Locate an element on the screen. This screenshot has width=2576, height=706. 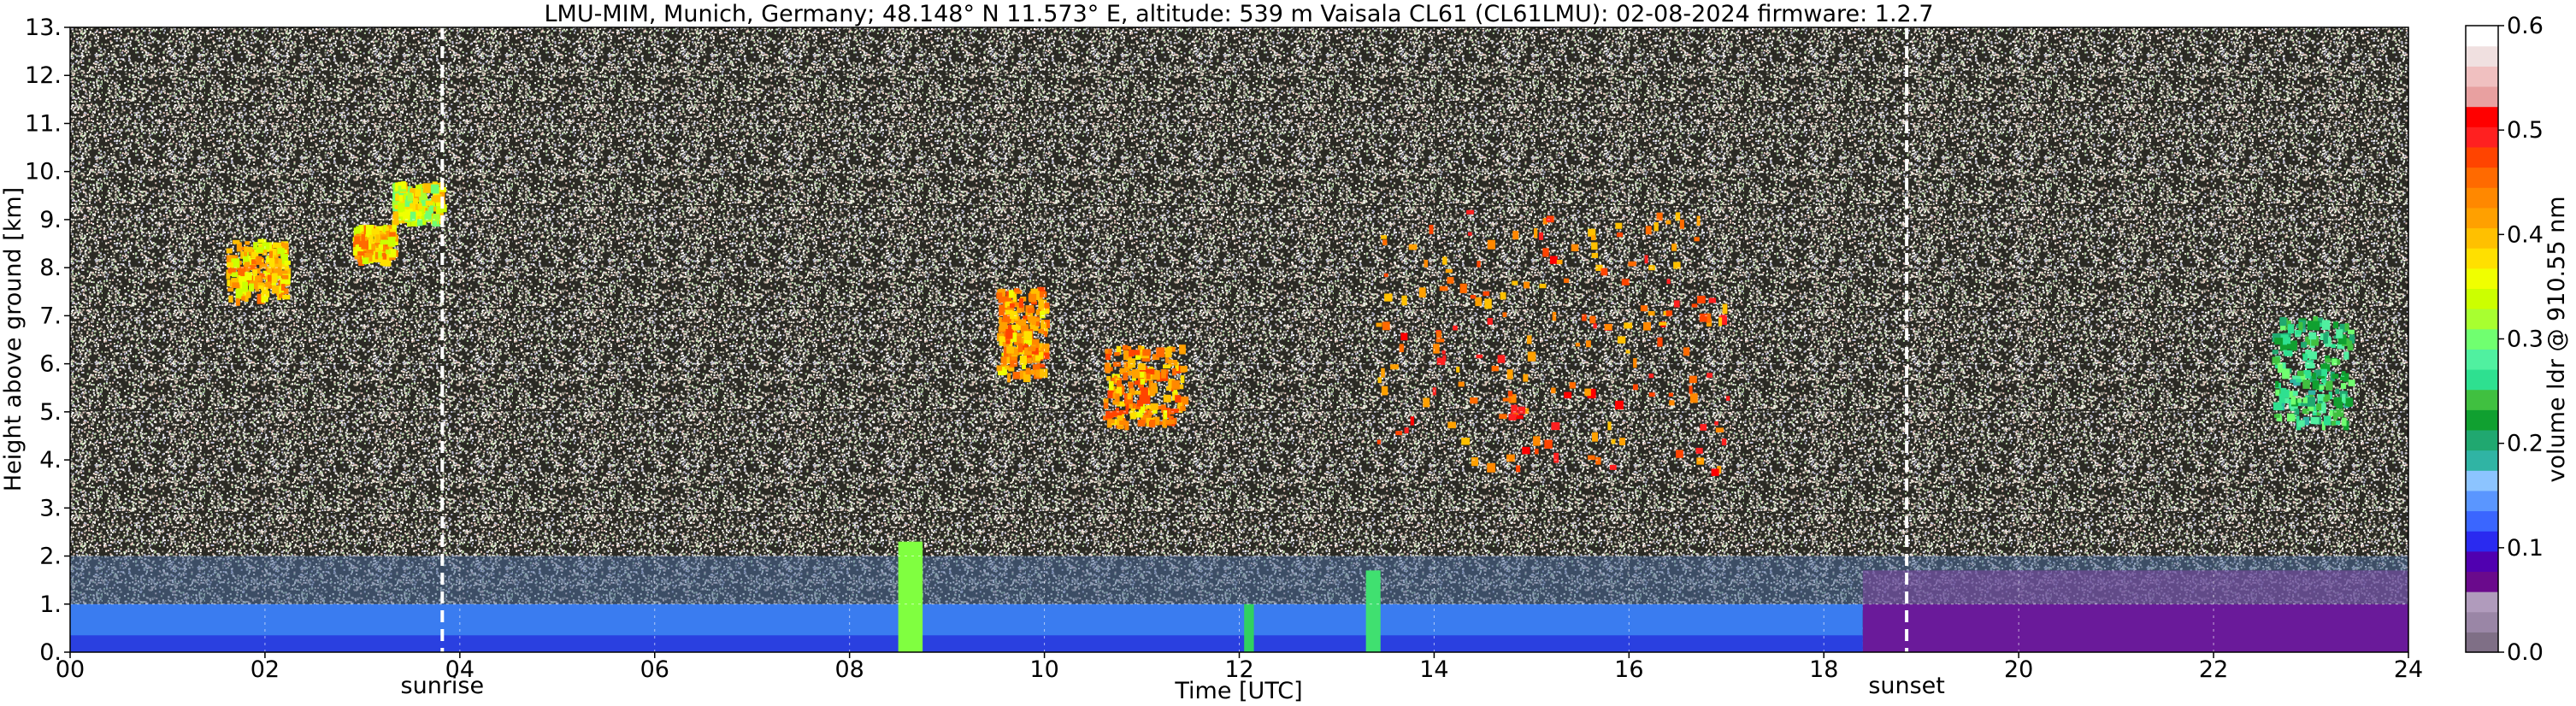
x-tick-label: 24 is located at coordinates (2408, 669).